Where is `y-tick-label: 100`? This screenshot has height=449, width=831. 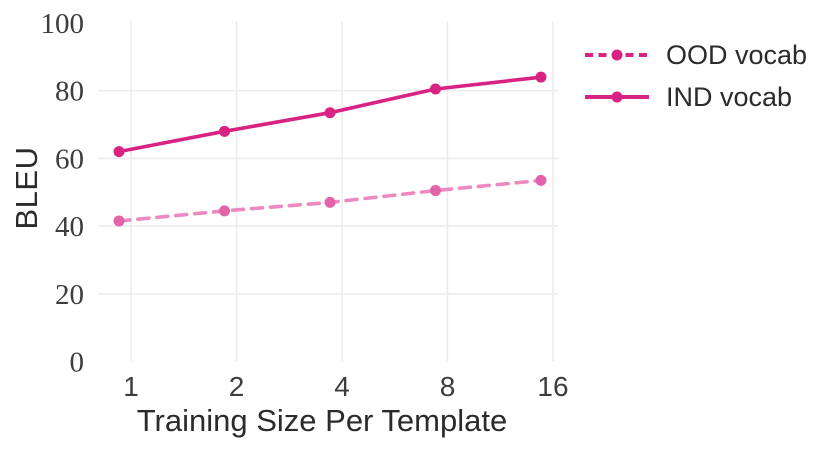
y-tick-label: 100 is located at coordinates (63, 24).